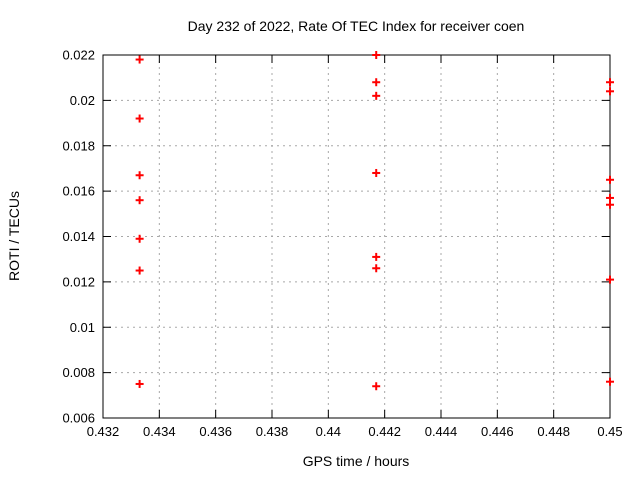 This screenshot has height=480, width=640. What do you see at coordinates (553, 431) in the screenshot?
I see `x-tick-label: 0.448` at bounding box center [553, 431].